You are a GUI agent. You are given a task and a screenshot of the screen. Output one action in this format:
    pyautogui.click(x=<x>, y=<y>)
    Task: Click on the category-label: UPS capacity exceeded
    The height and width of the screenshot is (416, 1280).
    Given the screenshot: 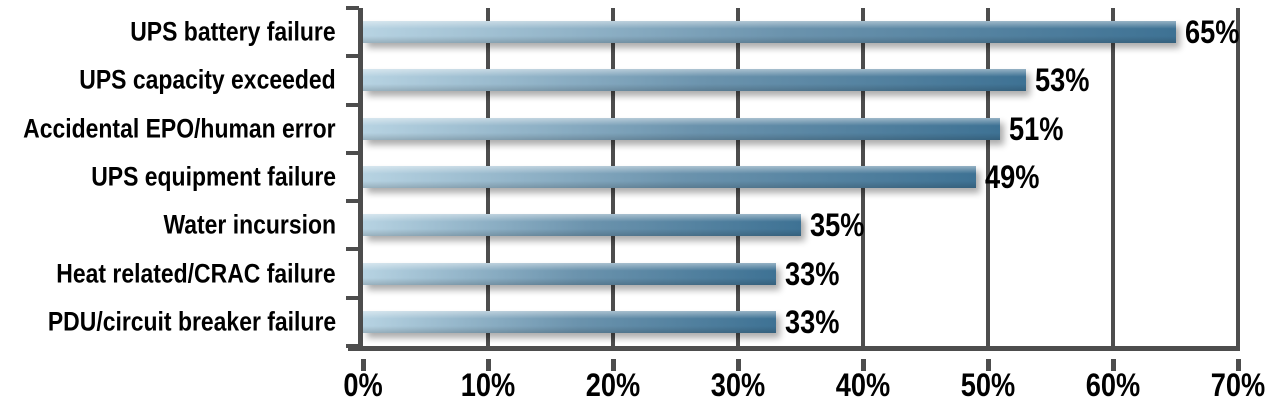 What is the action you would take?
    pyautogui.click(x=207, y=79)
    